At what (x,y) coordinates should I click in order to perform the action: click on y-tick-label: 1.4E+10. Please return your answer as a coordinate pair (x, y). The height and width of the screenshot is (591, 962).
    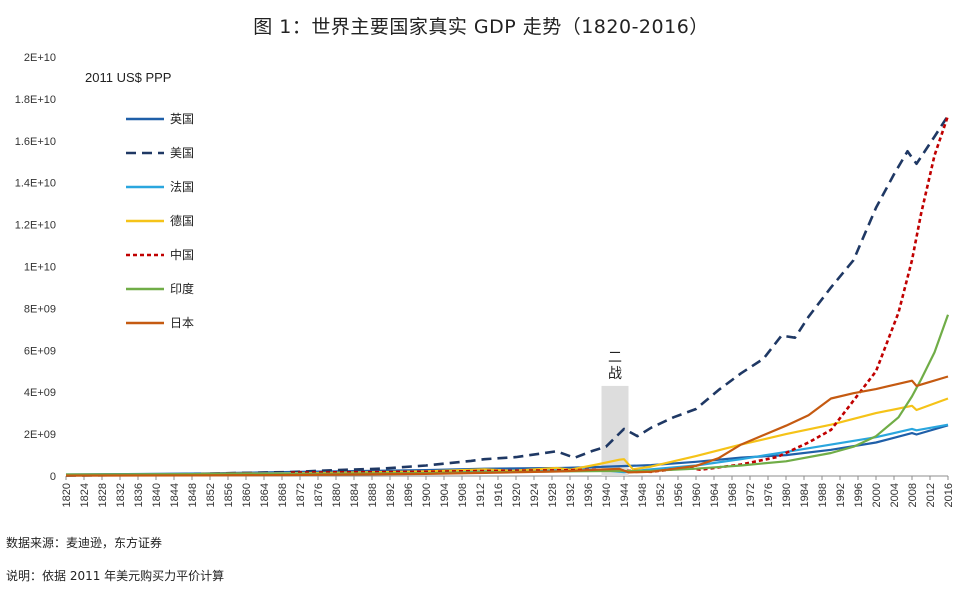
    Looking at the image, I should click on (35, 184).